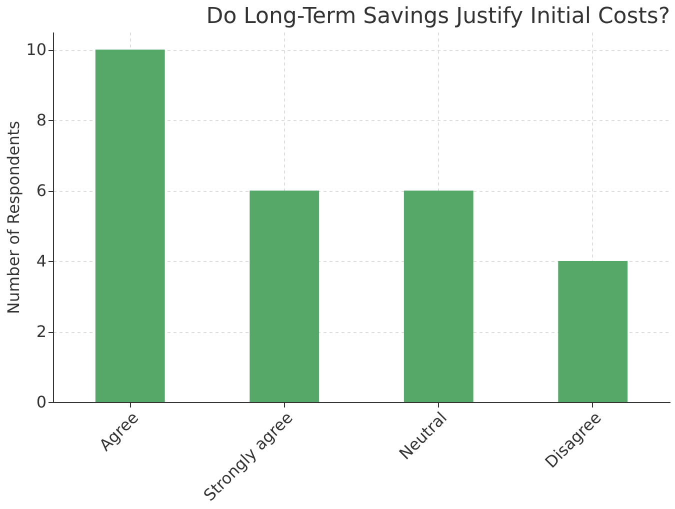 Image resolution: width=675 pixels, height=509 pixels. What do you see at coordinates (41, 402) in the screenshot?
I see `y-tick-label: 0` at bounding box center [41, 402].